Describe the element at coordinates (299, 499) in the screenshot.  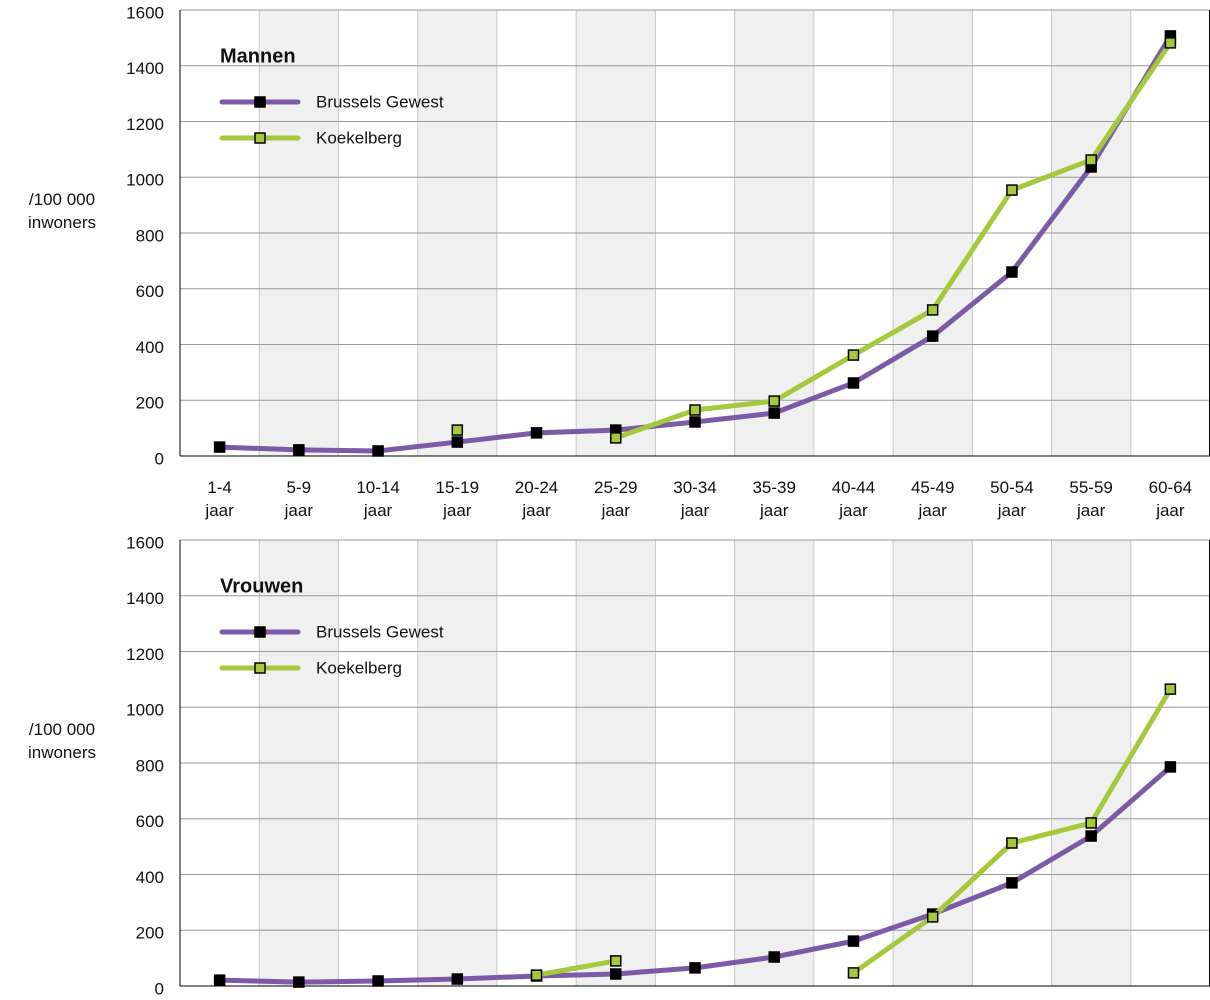
I see `x-tick-label: 5-9 jaar` at that location.